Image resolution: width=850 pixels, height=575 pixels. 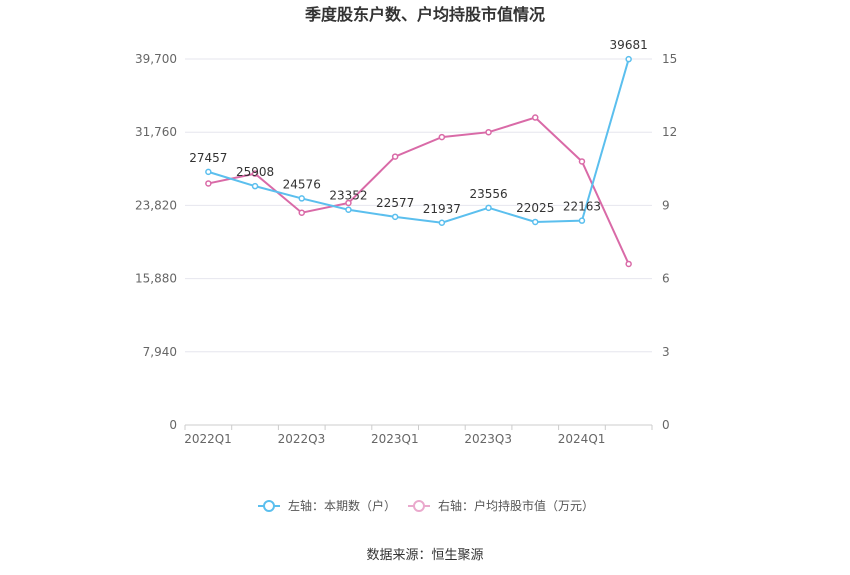 I want to click on data-label: 21937, so click(x=442, y=209).